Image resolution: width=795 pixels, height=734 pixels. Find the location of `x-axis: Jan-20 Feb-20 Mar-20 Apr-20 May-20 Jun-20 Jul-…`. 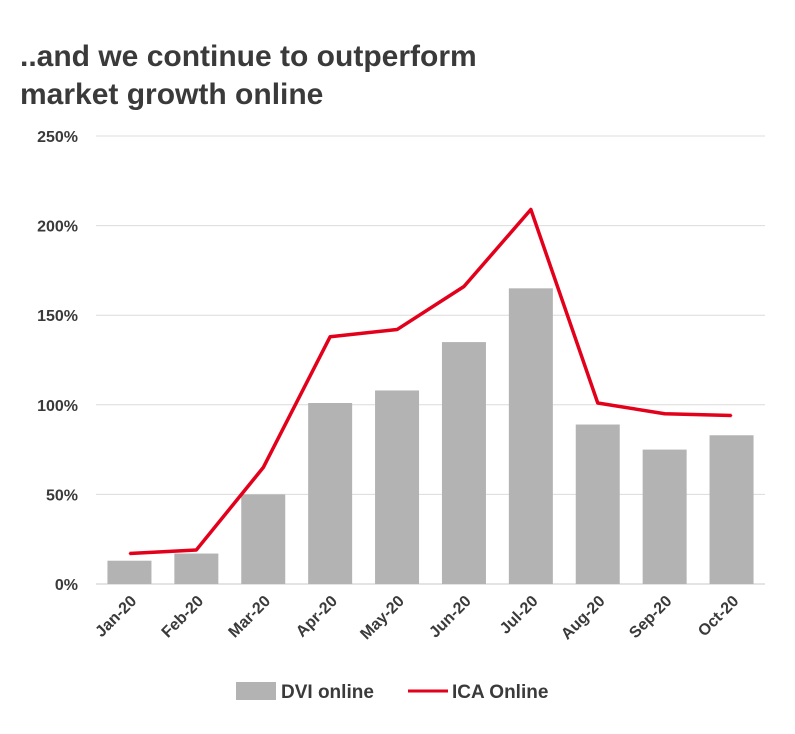

x-axis: Jan-20 Feb-20 Mar-20 Apr-20 May-20 Jun-20 Jul-… is located at coordinates (417, 618).